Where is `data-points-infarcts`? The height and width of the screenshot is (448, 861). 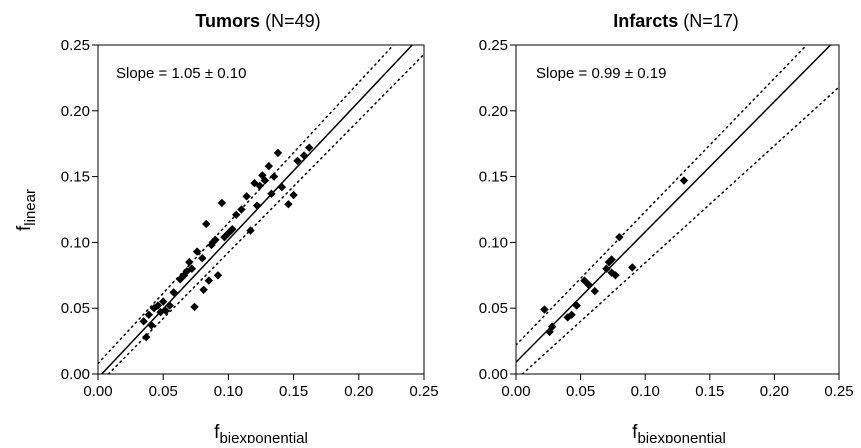 data-points-infarcts is located at coordinates (614, 256).